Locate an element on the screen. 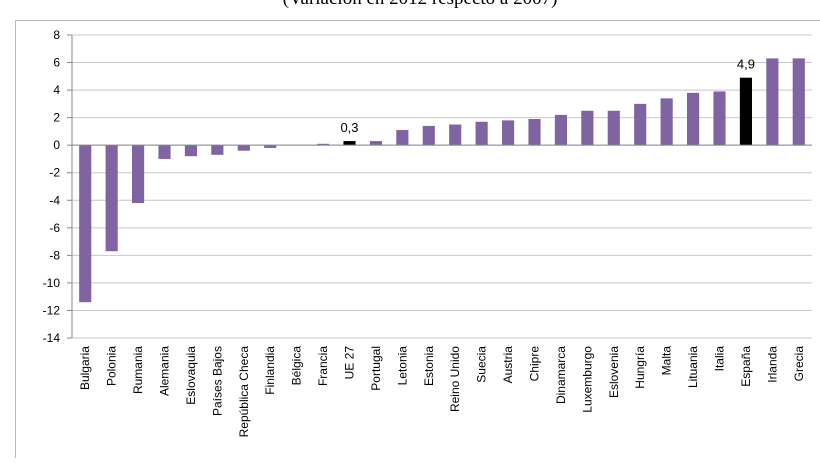 The width and height of the screenshot is (820, 463). y-tick-label: -2 is located at coordinates (54, 173).